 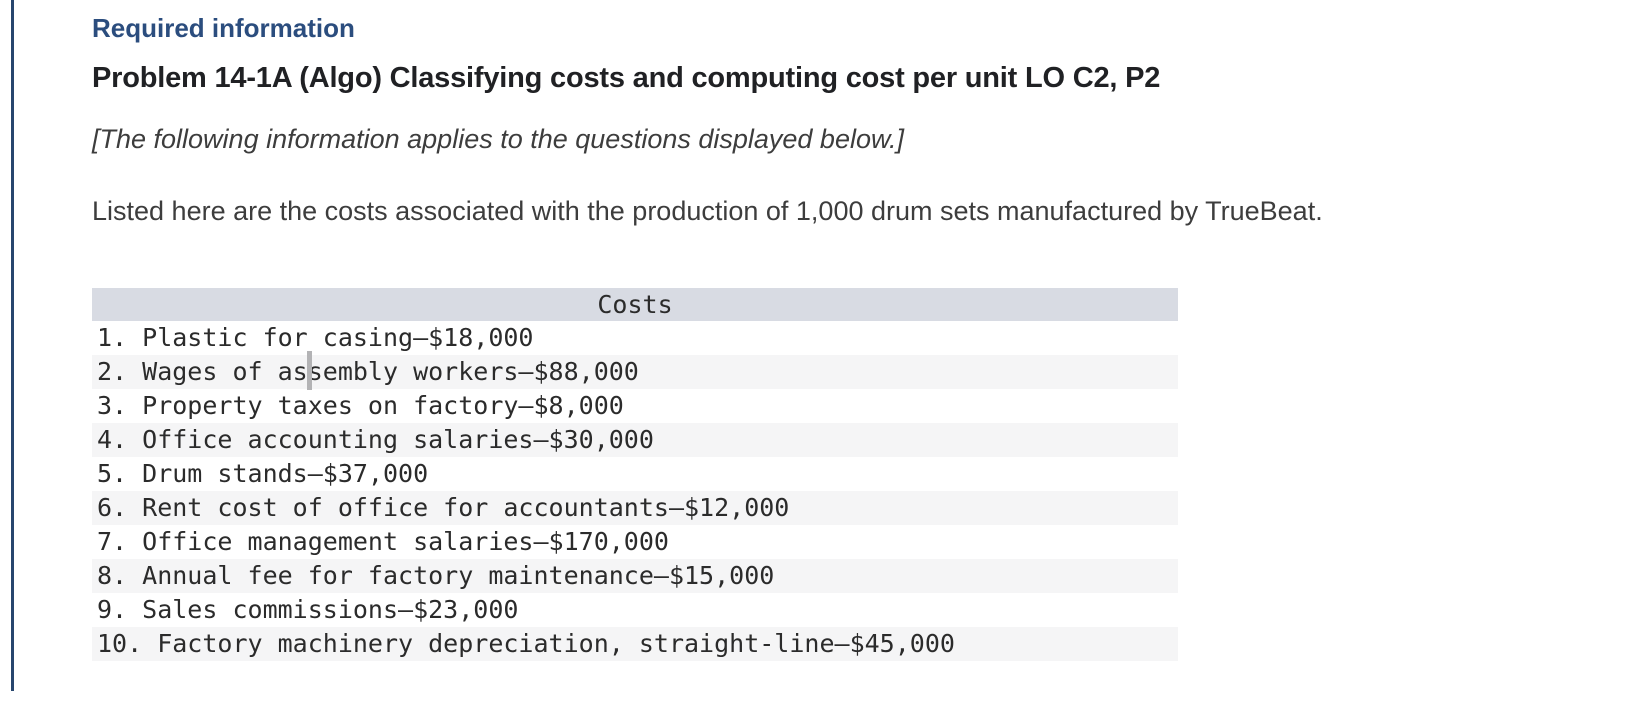 What do you see at coordinates (12, 345) in the screenshot?
I see `left-border-rule` at bounding box center [12, 345].